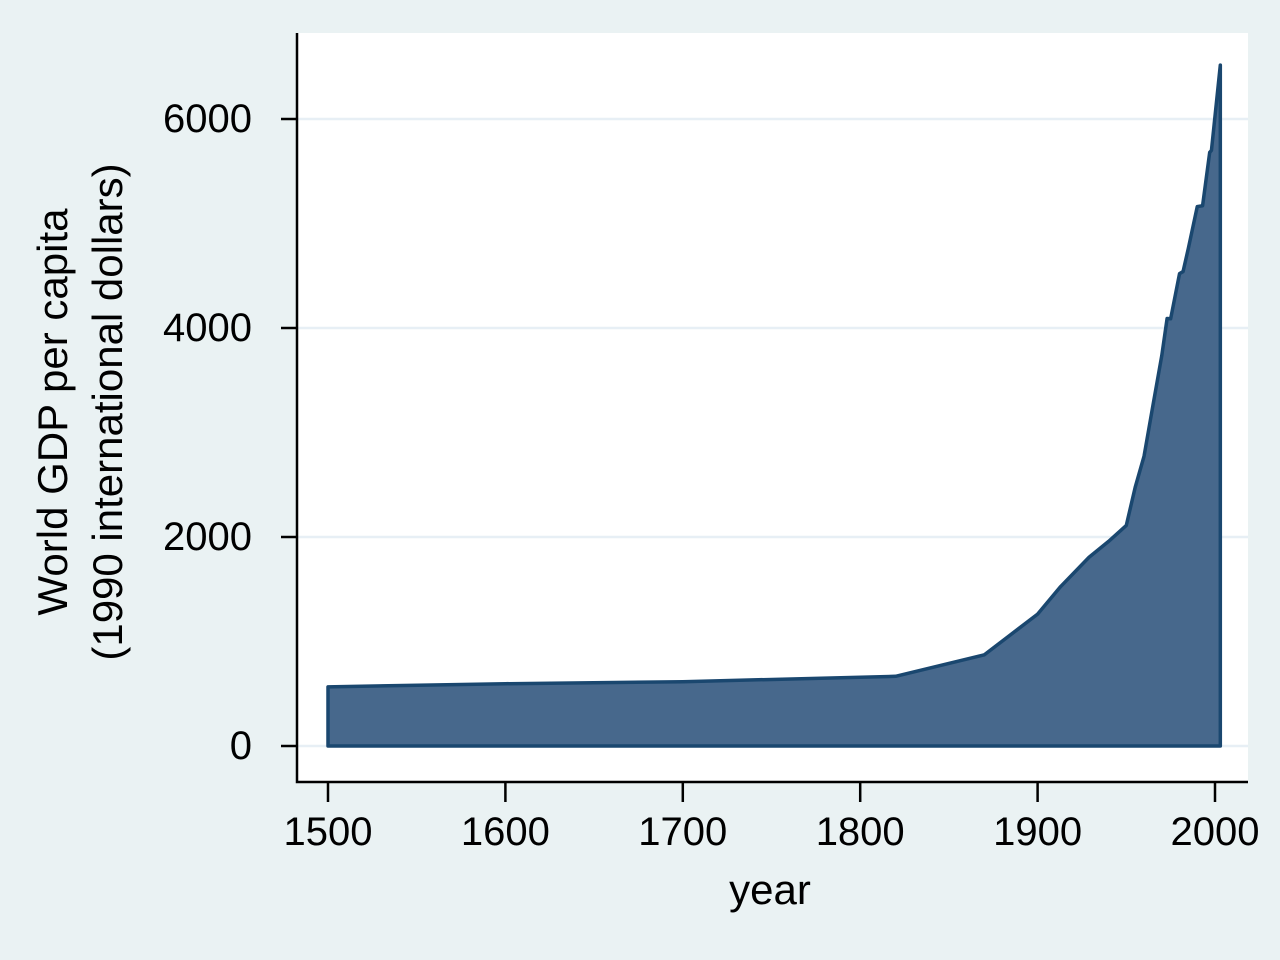  Describe the element at coordinates (683, 832) in the screenshot. I see `x-tick-label-1700: 1700` at that location.